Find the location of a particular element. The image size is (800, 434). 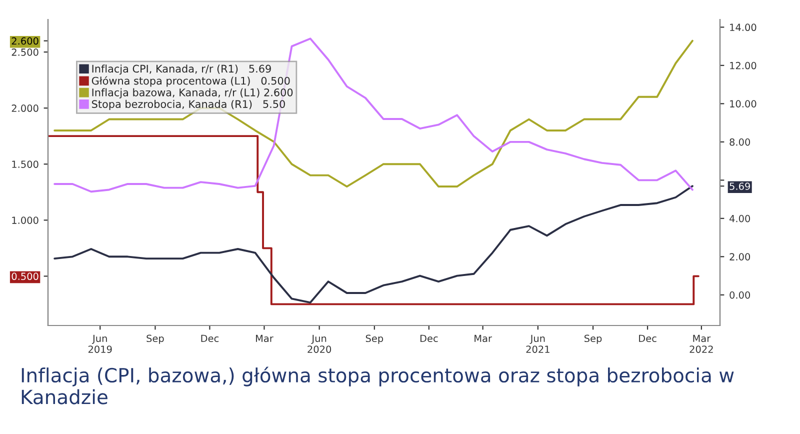

y2-tick-label: 8.00 is located at coordinates (740, 142).